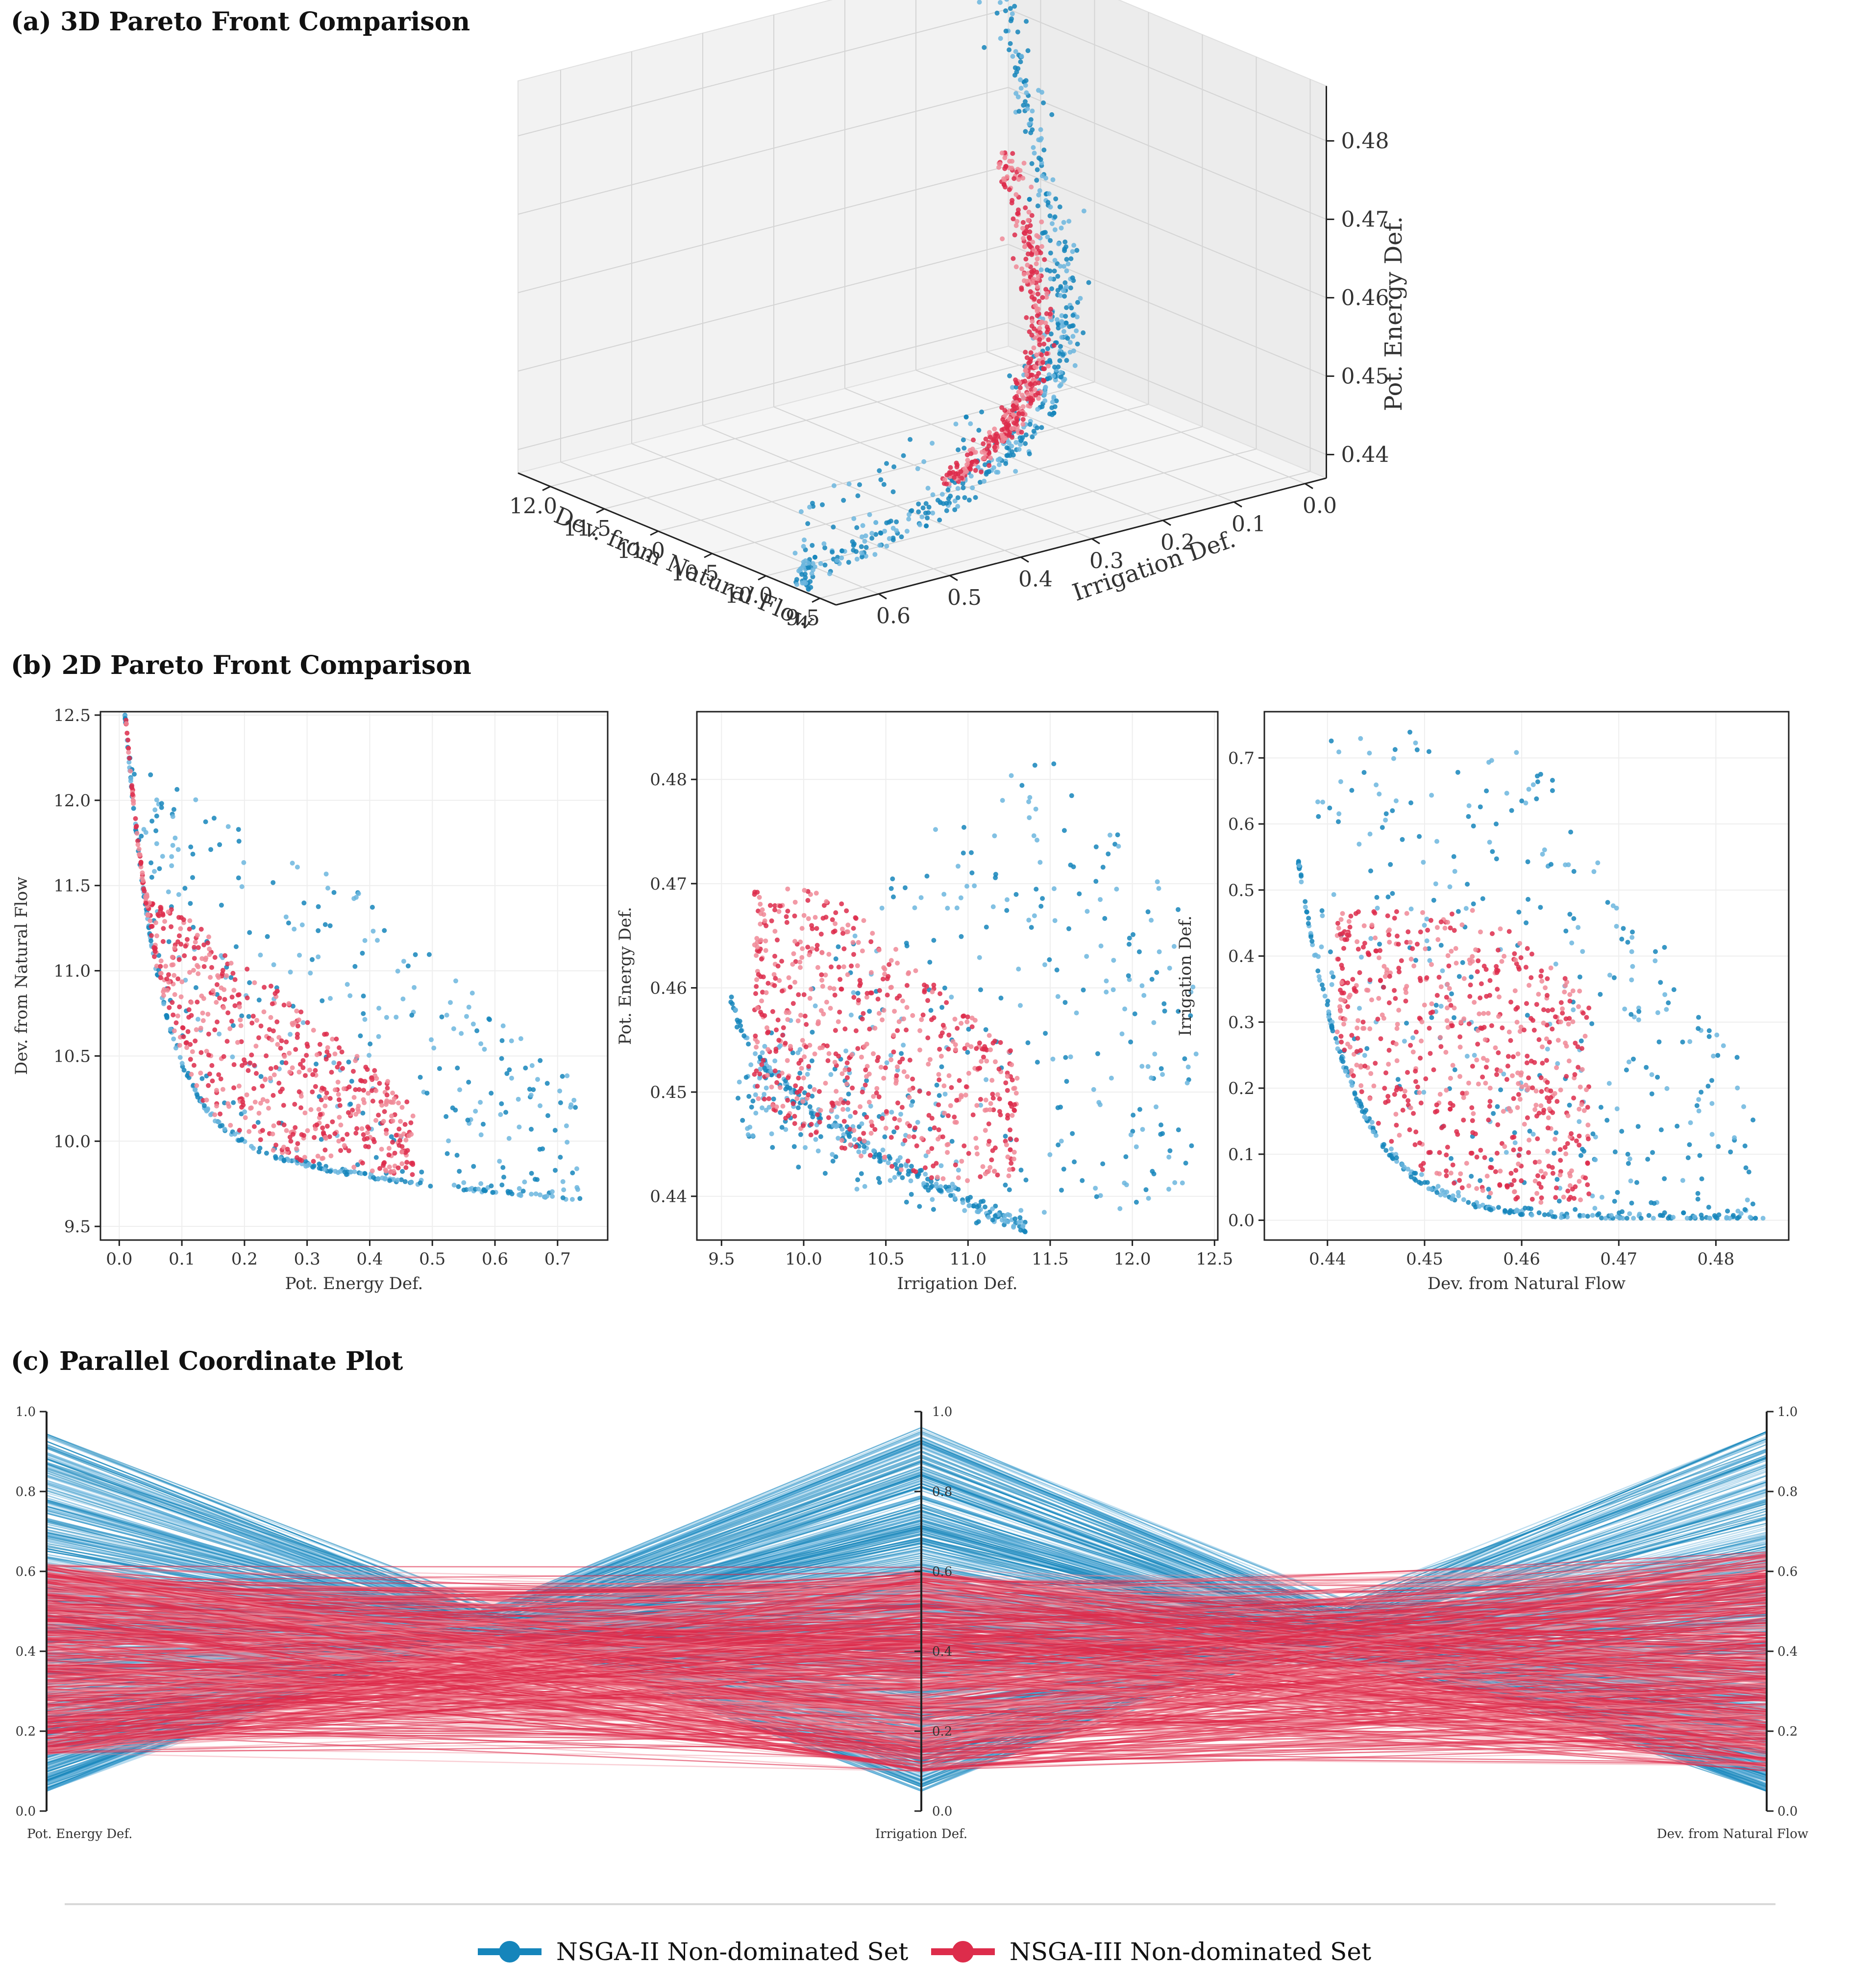 The height and width of the screenshot is (1988, 1849). Describe the element at coordinates (369, 1259) in the screenshot. I see `x-tick-label: 0.4` at that location.